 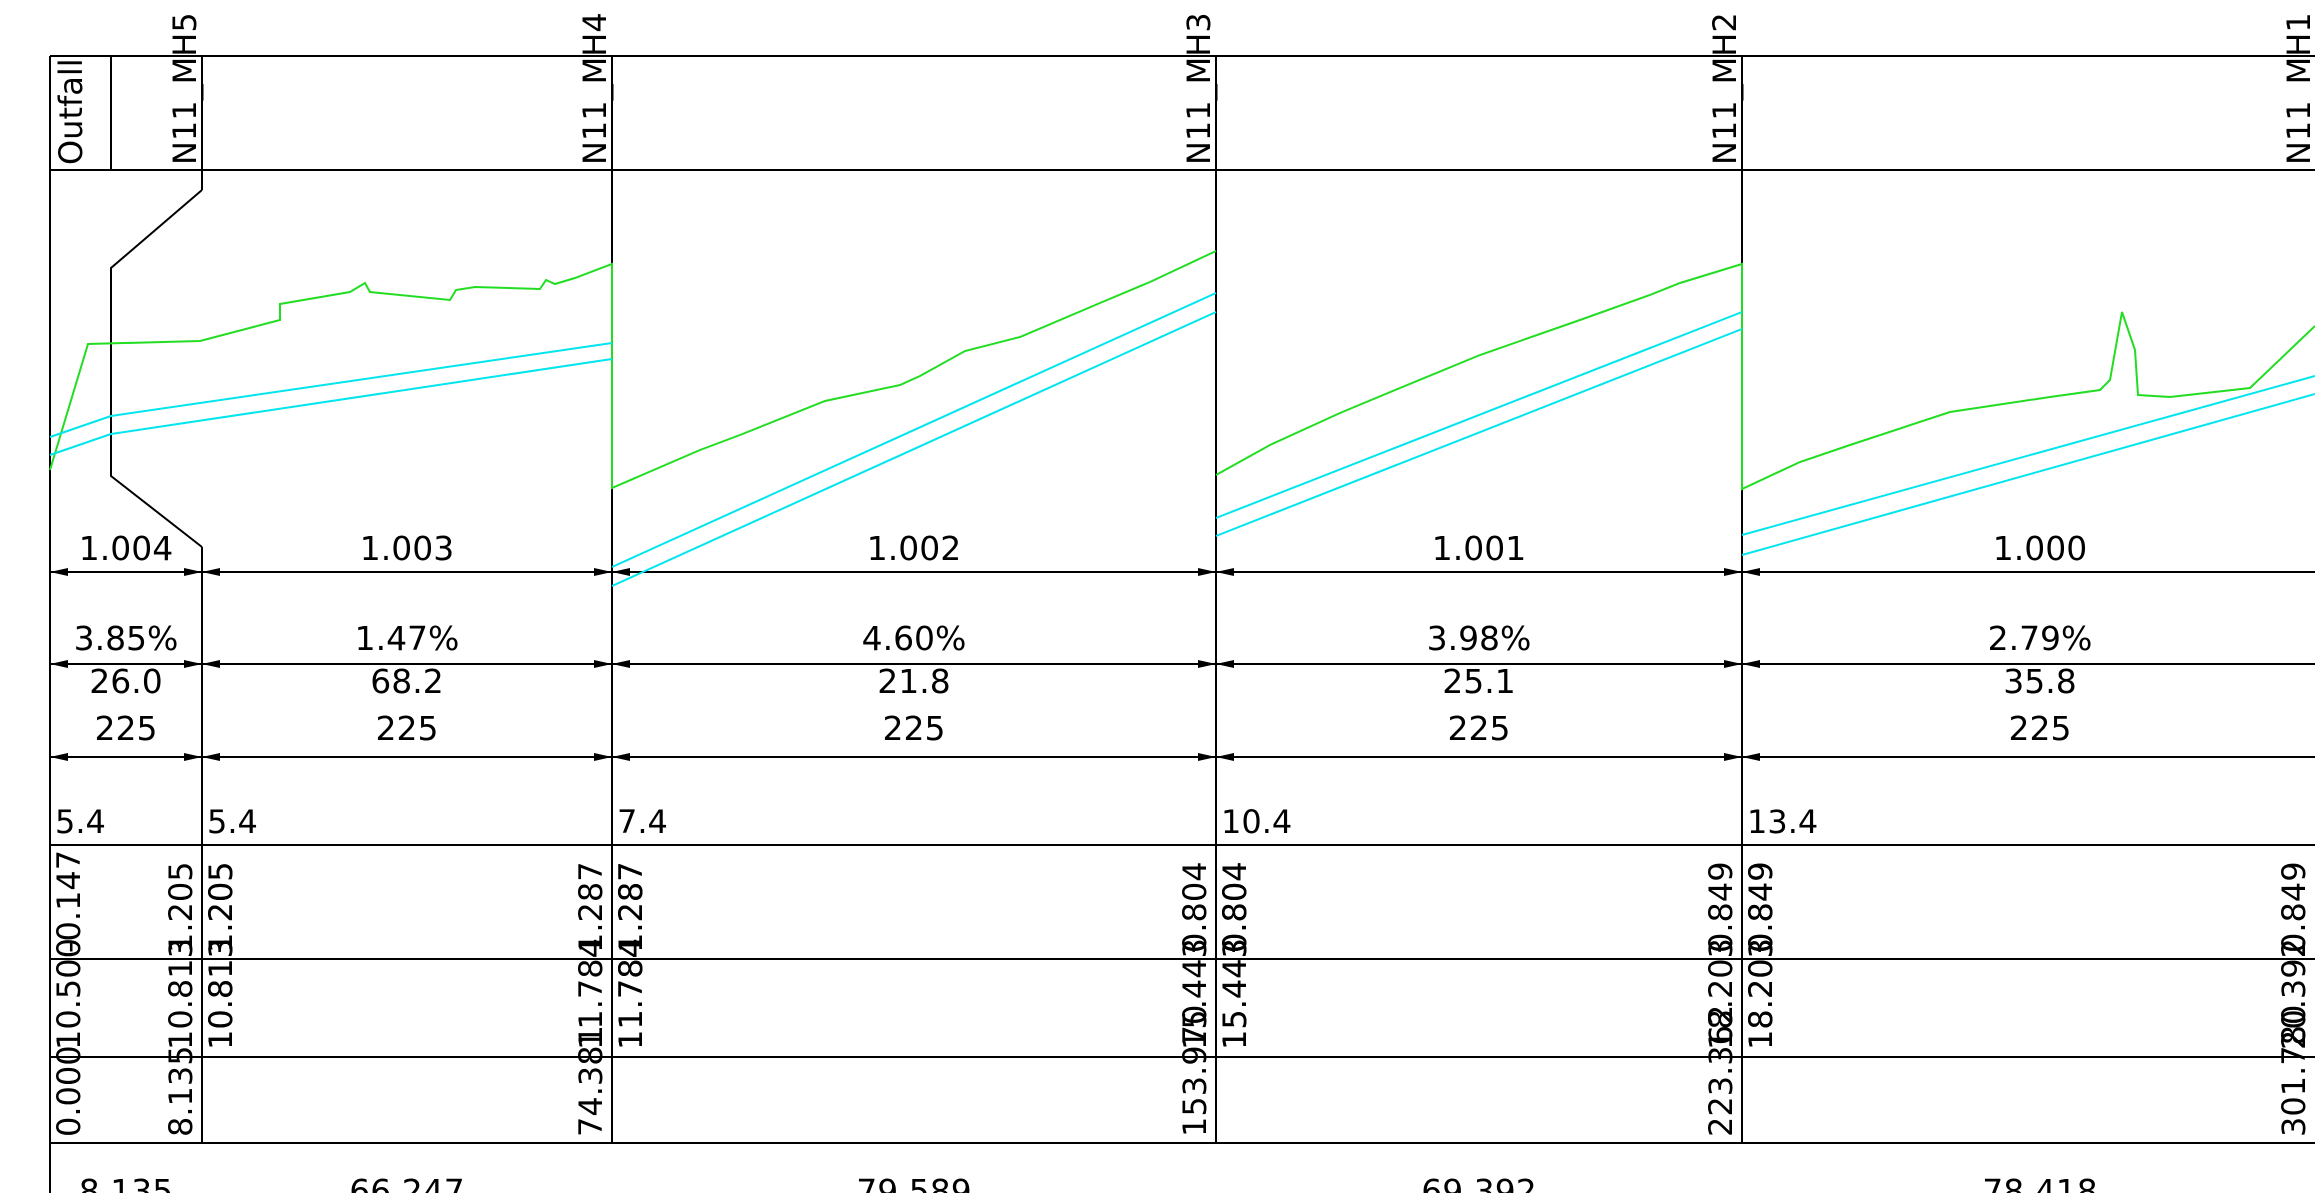 What do you see at coordinates (2294, 1071) in the screenshot?
I see `chainage-upstream: 301.780` at bounding box center [2294, 1071].